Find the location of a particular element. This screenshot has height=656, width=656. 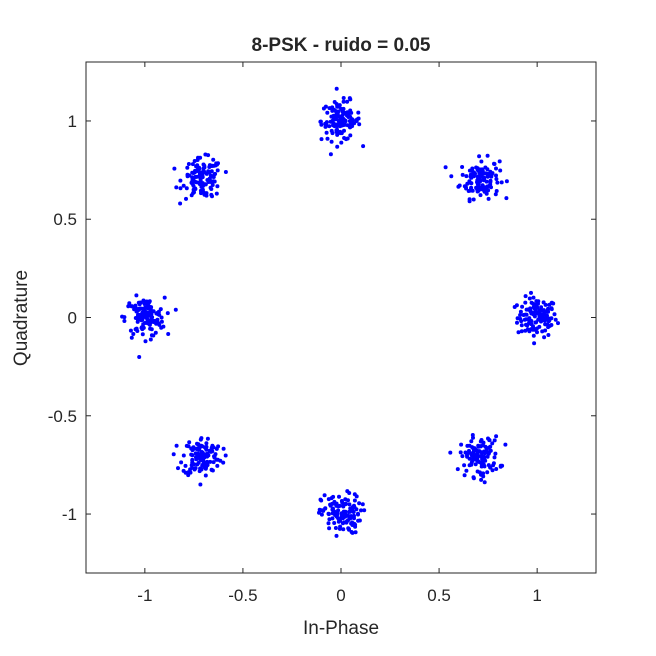

x-axis-label: In-Phase is located at coordinates (341, 628).